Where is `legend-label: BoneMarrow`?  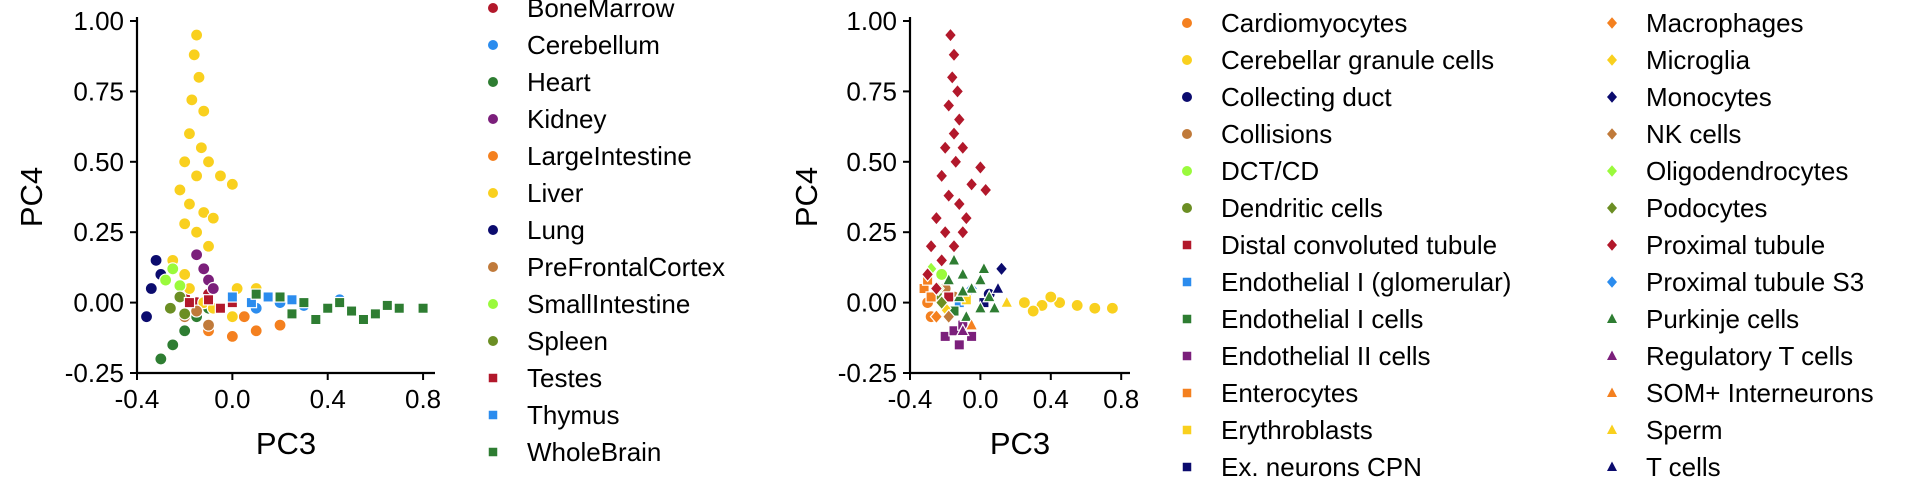
legend-label: BoneMarrow is located at coordinates (601, 11).